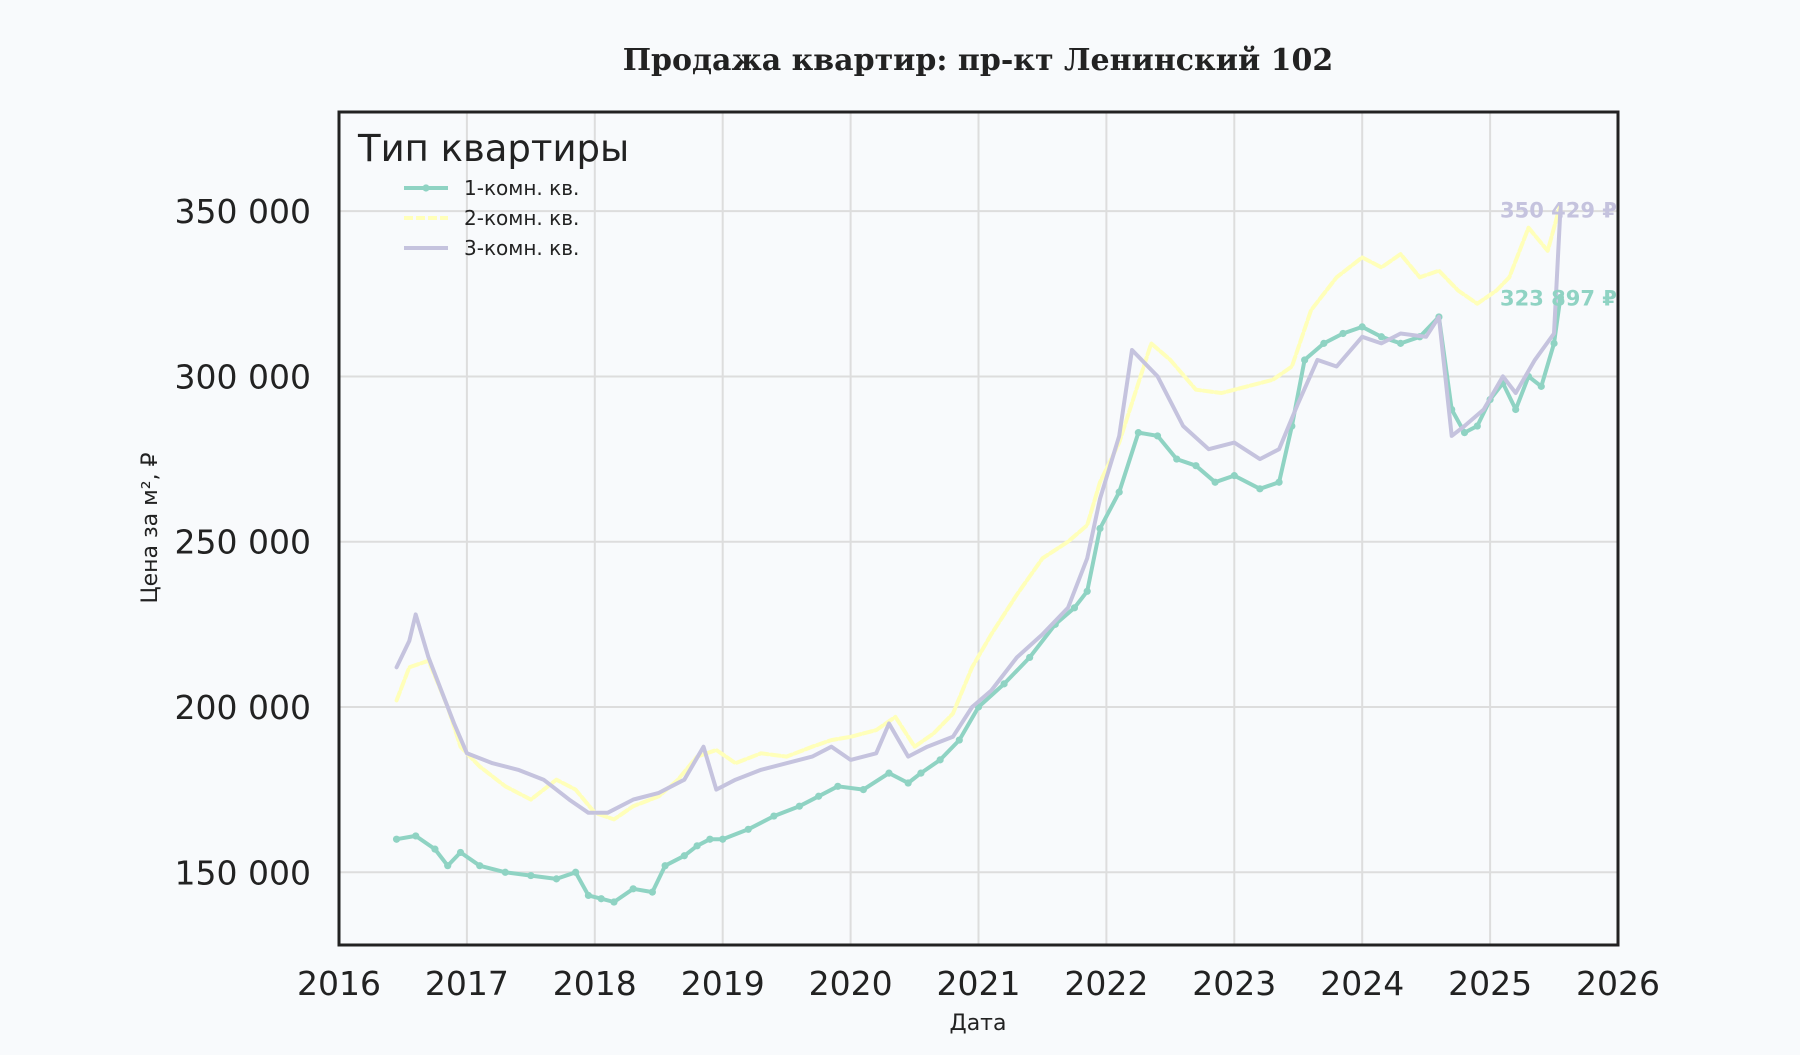 This screenshot has height=1055, width=1800. Describe the element at coordinates (1558, 255) in the screenshot. I see `end-labels: 350 429 ₽ 323 897 ₽` at that location.